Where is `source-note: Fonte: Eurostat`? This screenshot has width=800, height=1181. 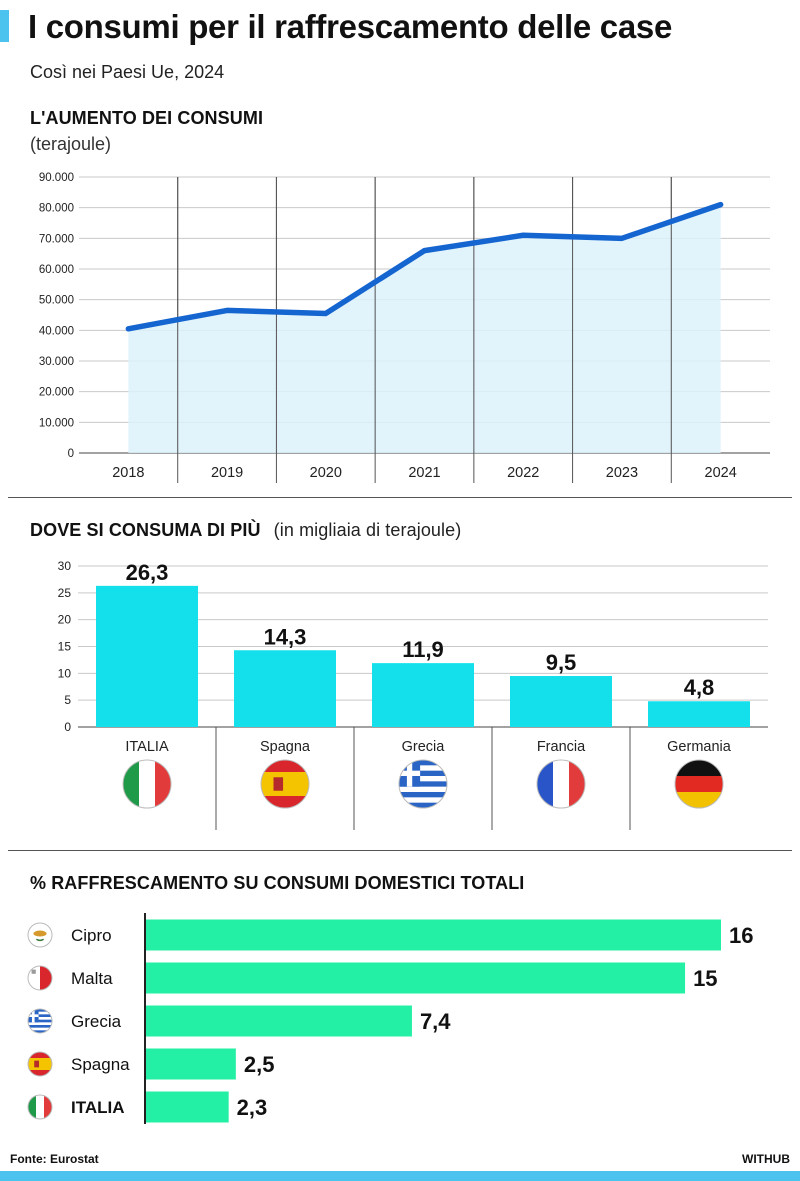 source-note: Fonte: Eurostat is located at coordinates (54, 1159).